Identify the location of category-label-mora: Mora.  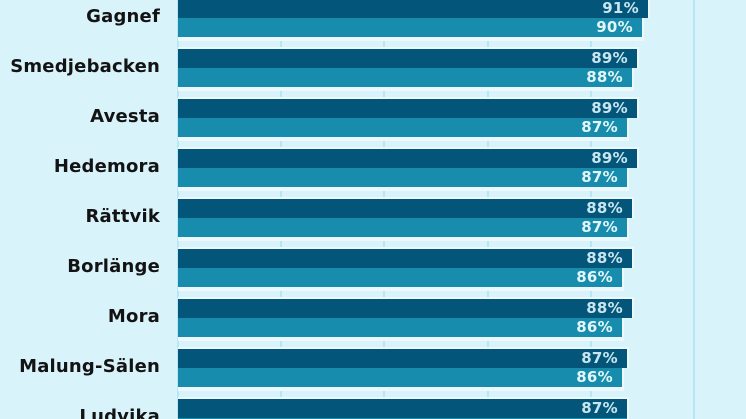
(133, 316).